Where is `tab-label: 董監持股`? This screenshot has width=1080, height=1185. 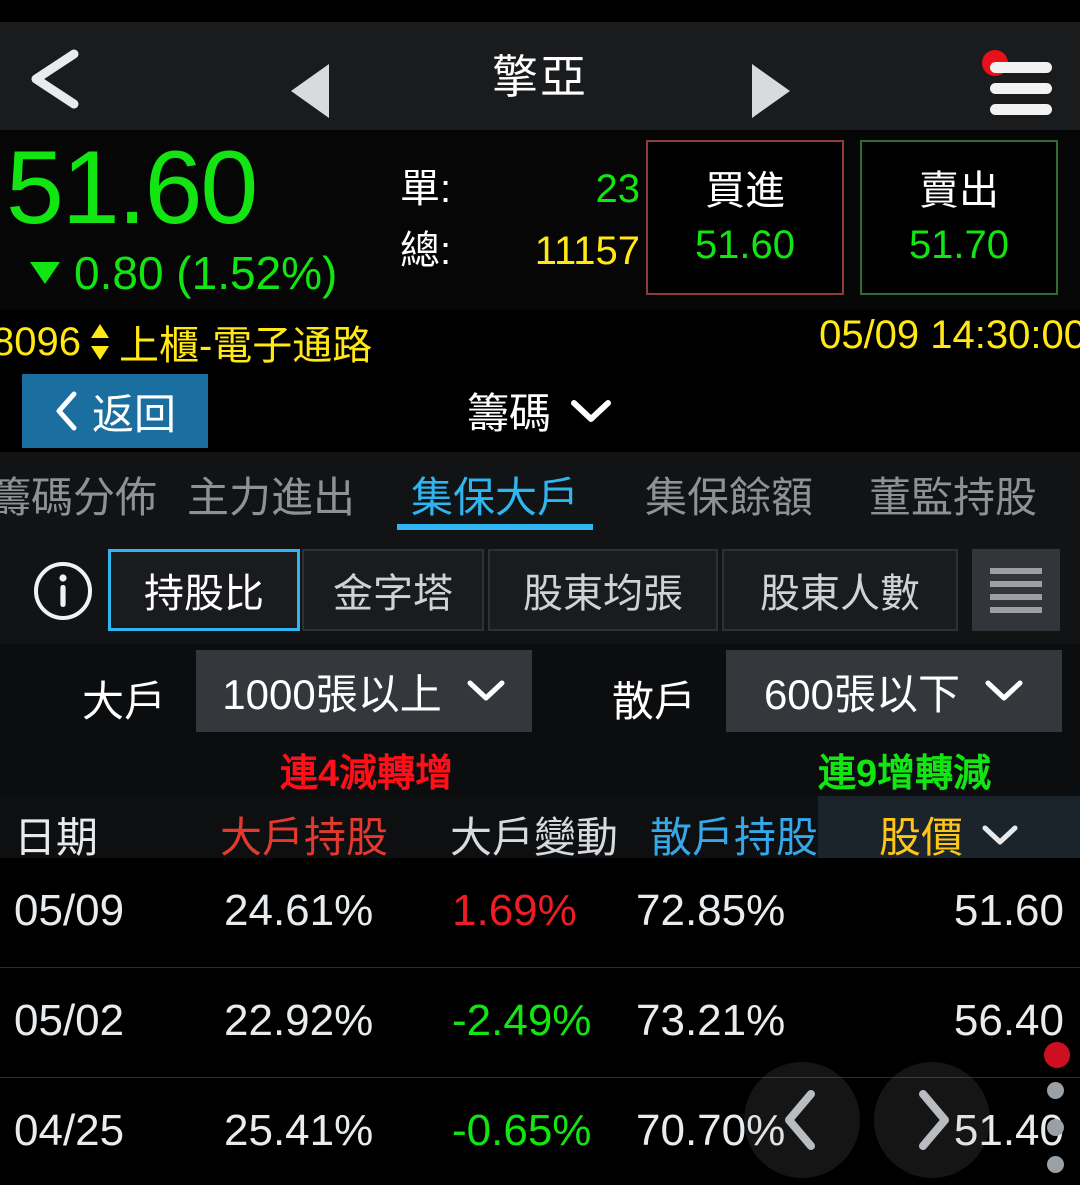
tab-label: 董監持股 is located at coordinates (952, 497).